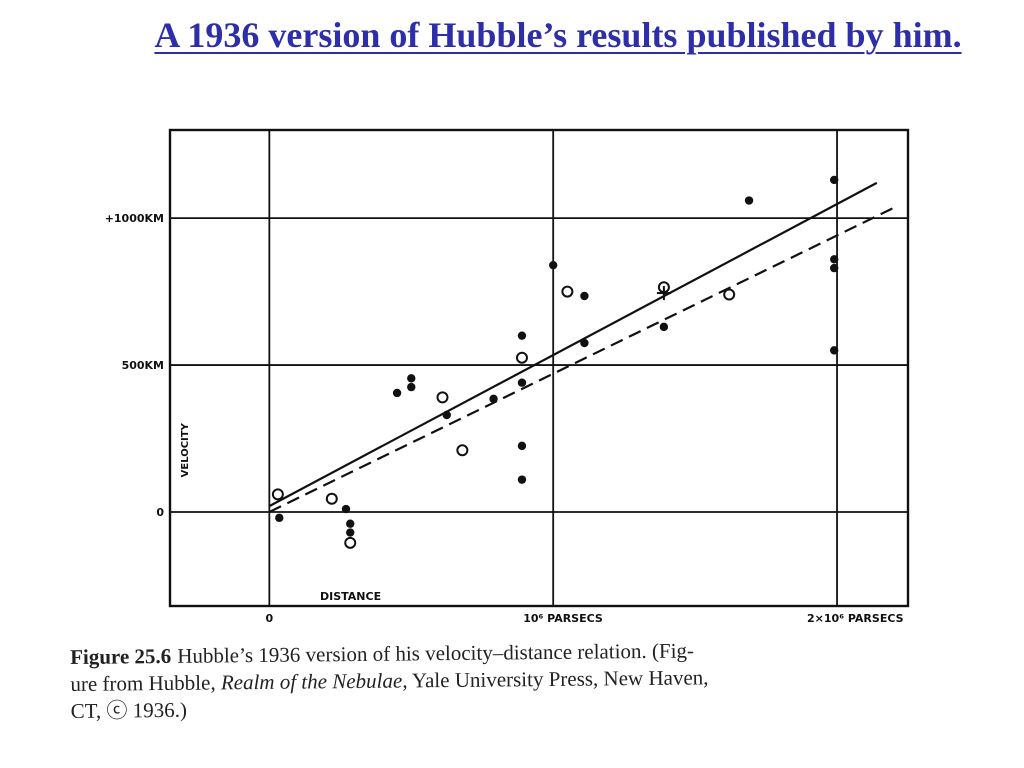  I want to click on x-axis-label: DISTANCE, so click(350, 596).